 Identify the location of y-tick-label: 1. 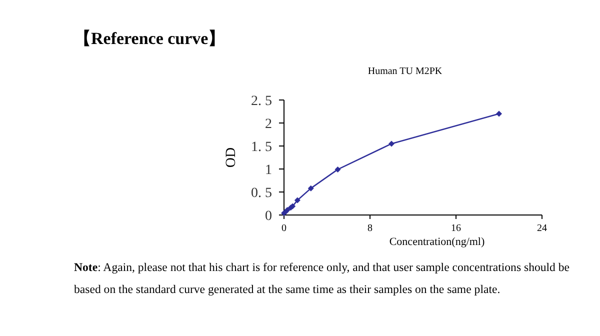
(268, 170).